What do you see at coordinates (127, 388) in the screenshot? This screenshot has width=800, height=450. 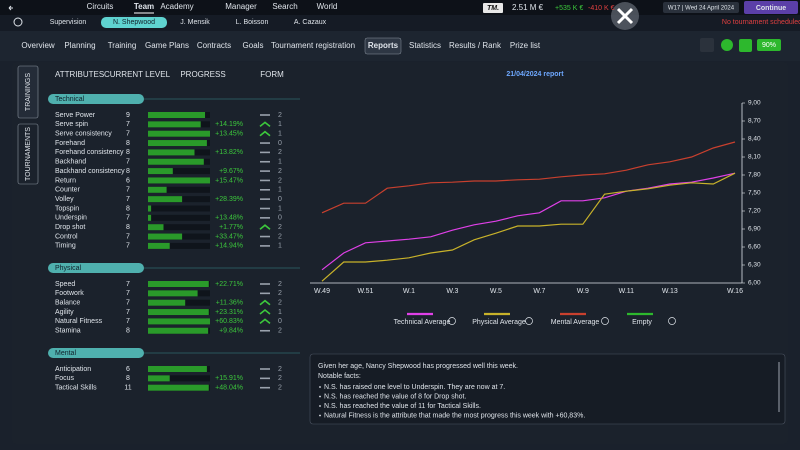 I see `attribute-level: 11` at bounding box center [127, 388].